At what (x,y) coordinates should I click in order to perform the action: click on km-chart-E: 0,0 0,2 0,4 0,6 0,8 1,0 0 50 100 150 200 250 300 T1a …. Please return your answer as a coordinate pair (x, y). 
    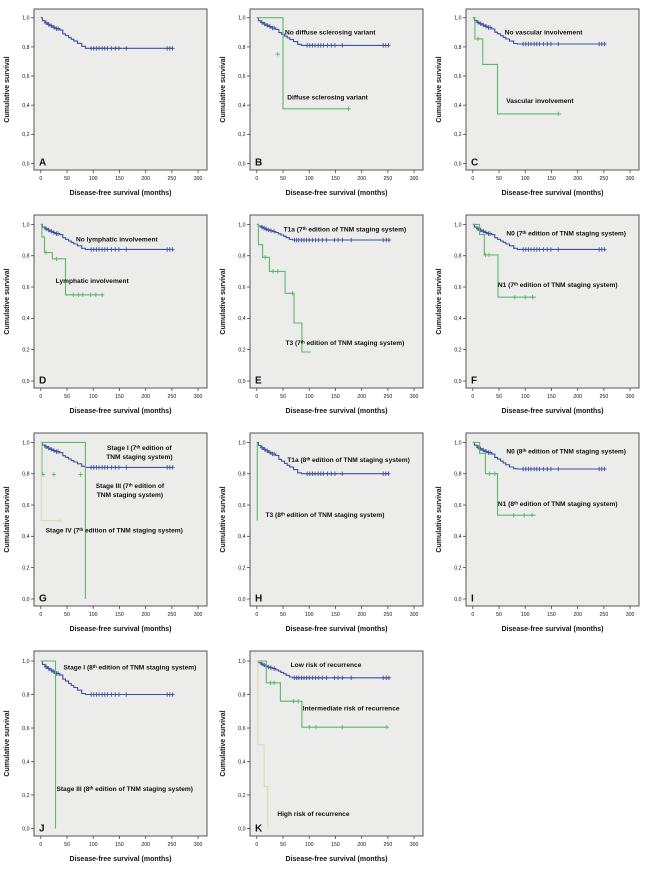
    Looking at the image, I should click on (322, 314).